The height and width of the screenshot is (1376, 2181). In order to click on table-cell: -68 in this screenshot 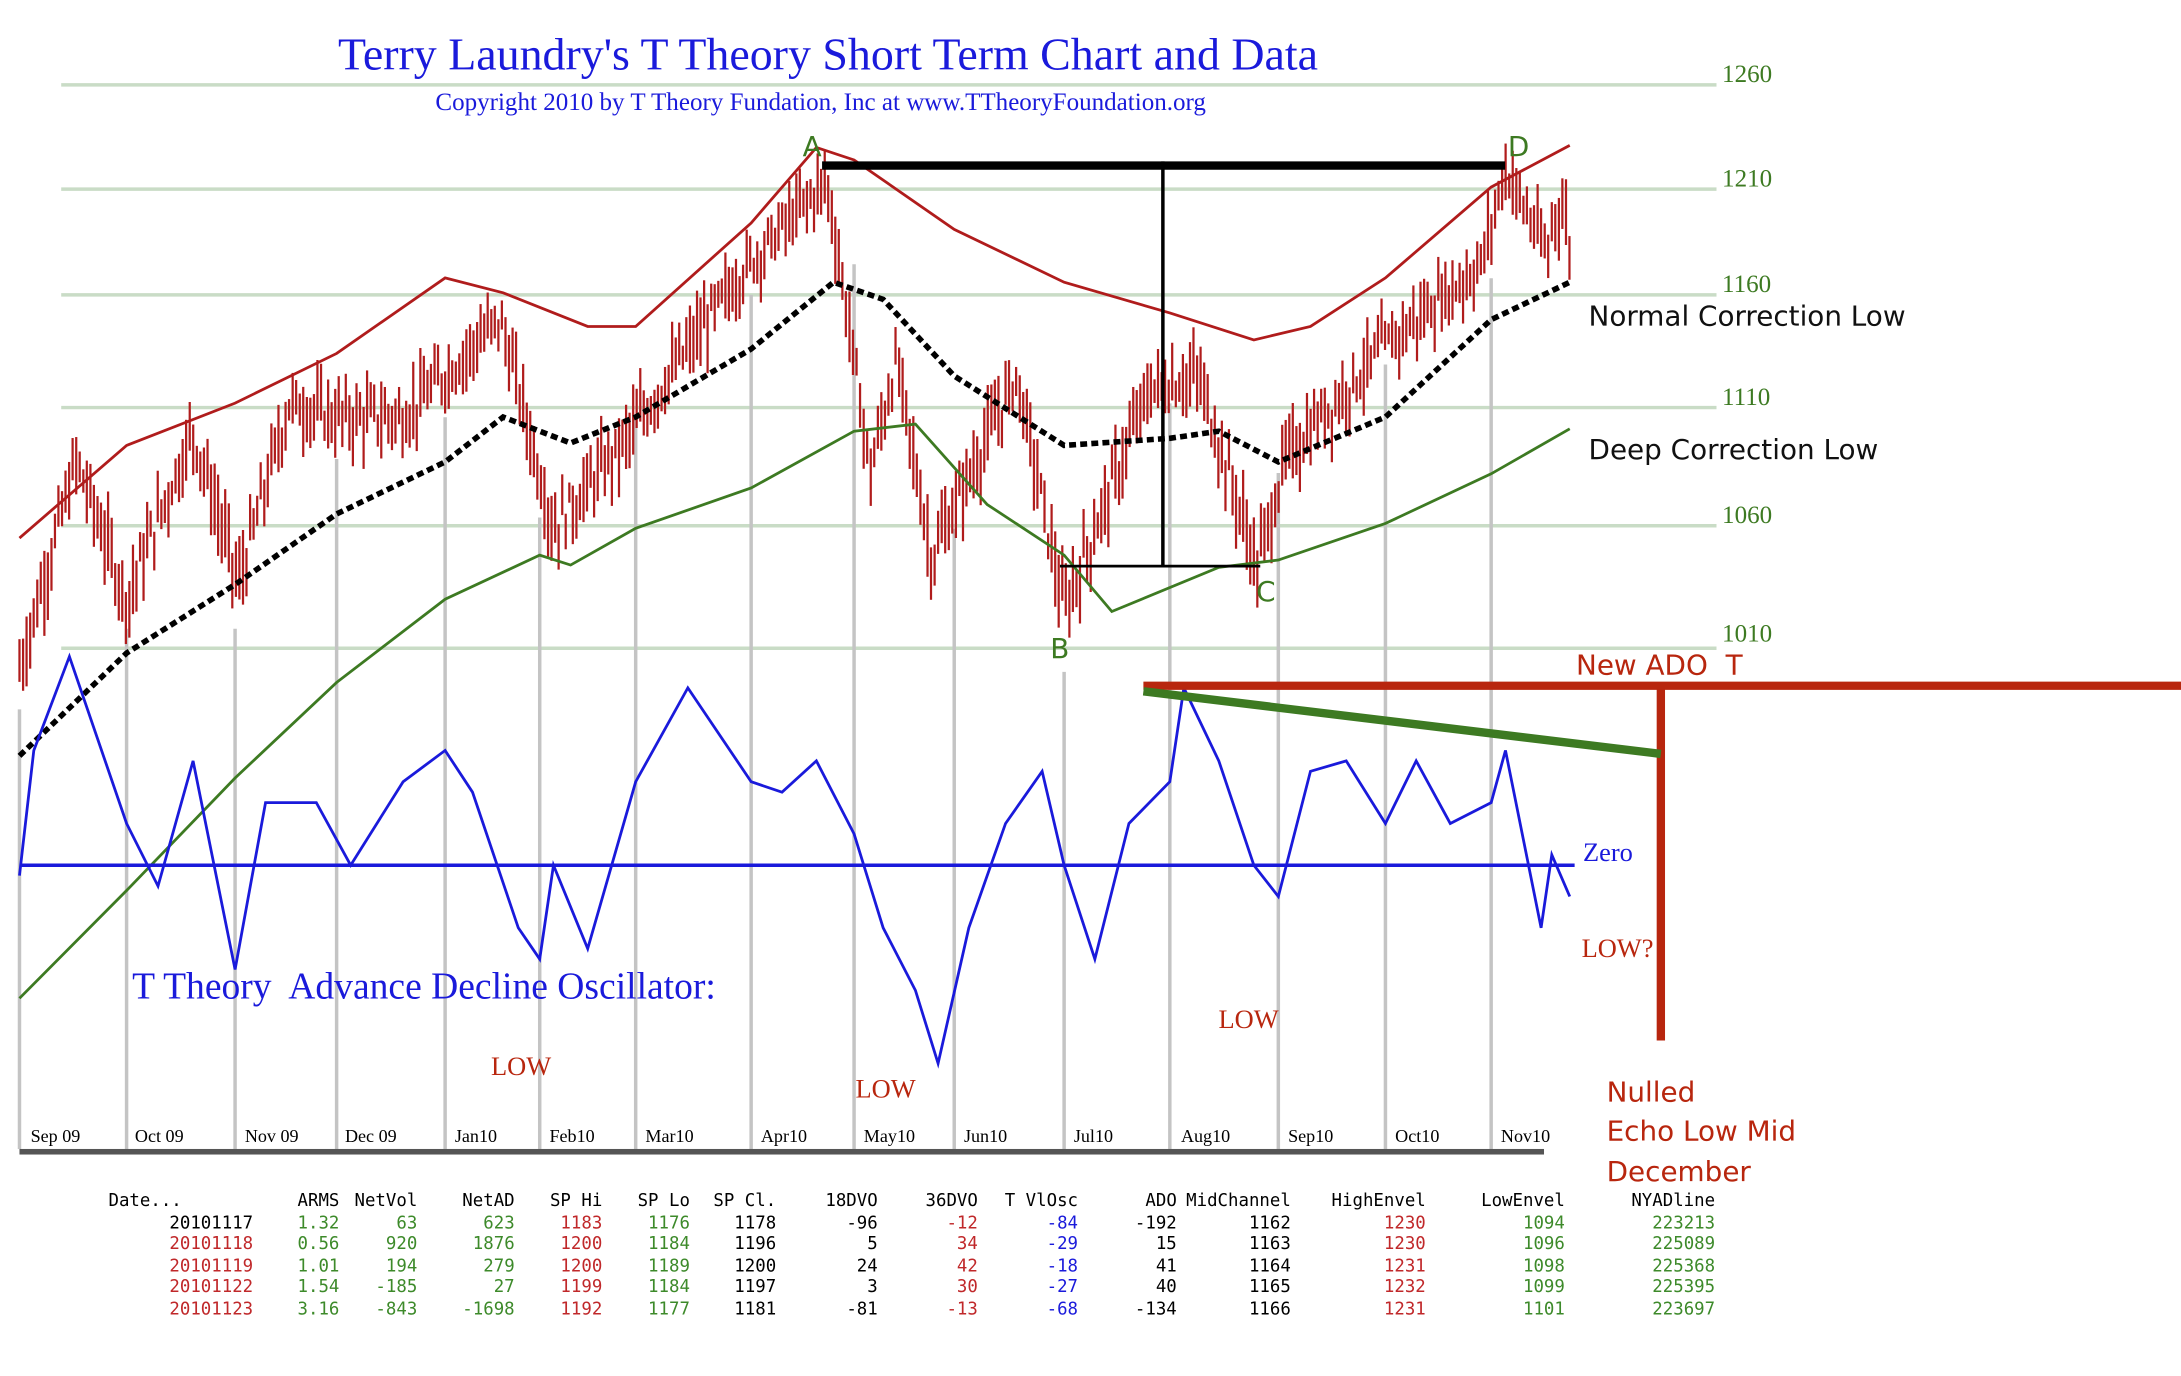, I will do `click(1062, 1307)`.